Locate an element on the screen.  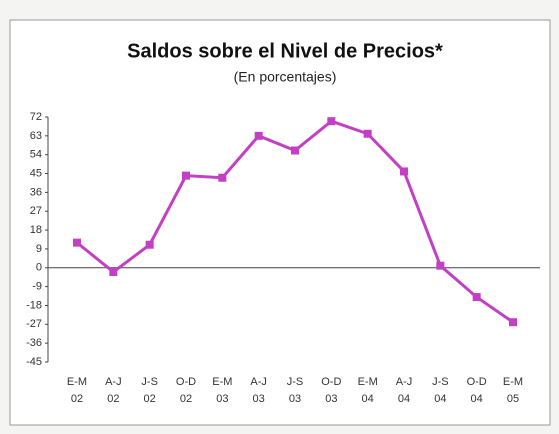
y-tick-label: 36 is located at coordinates (36, 192).